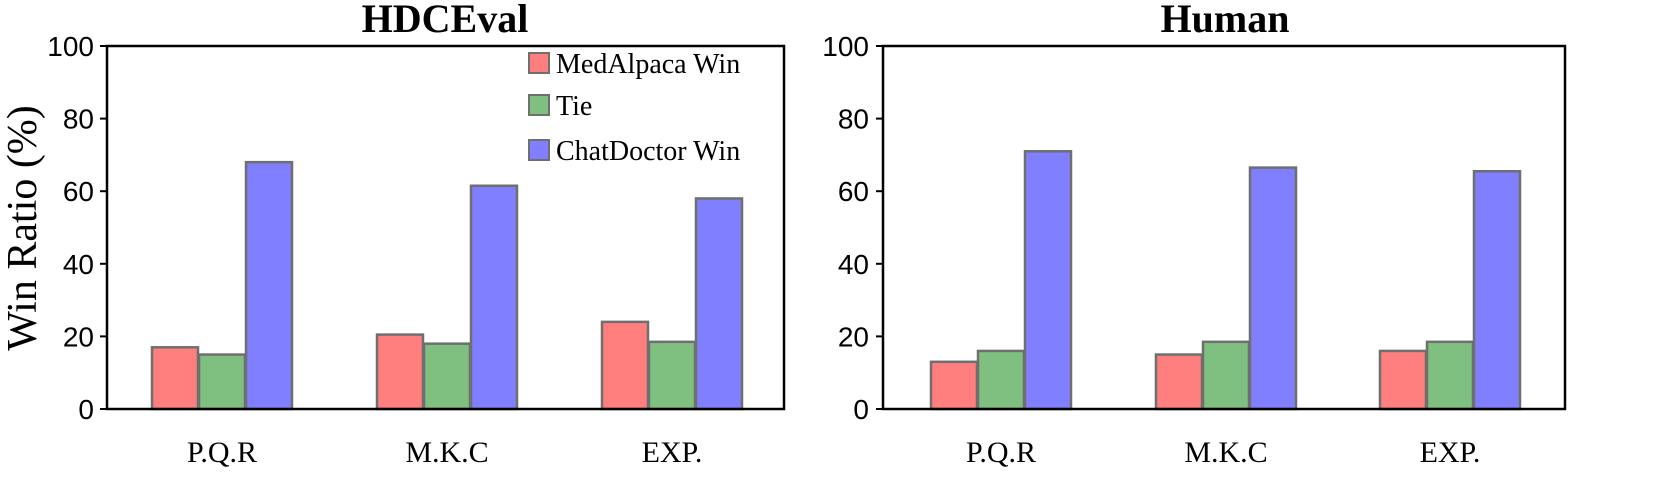  I want to click on y-axis-label: Win Ratio (%), so click(23, 228).